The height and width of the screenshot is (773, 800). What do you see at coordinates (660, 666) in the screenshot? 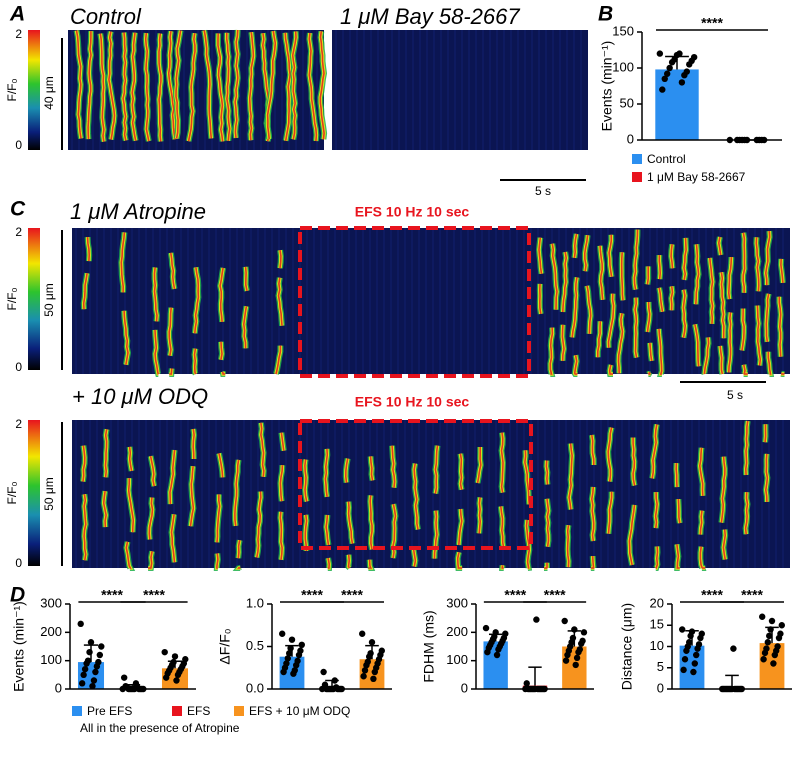
I see `y-tick-label: 5` at bounding box center [660, 666].